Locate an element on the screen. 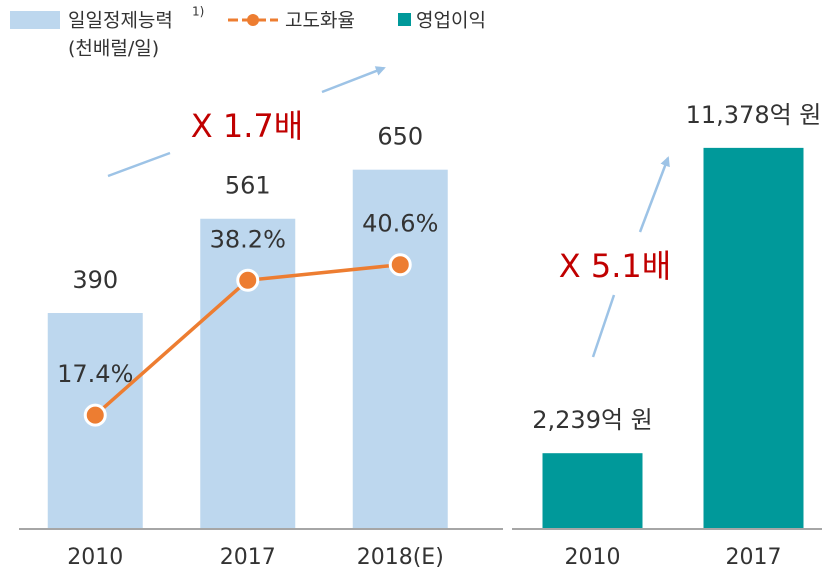  unit-label: (천배럴/일) is located at coordinates (113, 49).